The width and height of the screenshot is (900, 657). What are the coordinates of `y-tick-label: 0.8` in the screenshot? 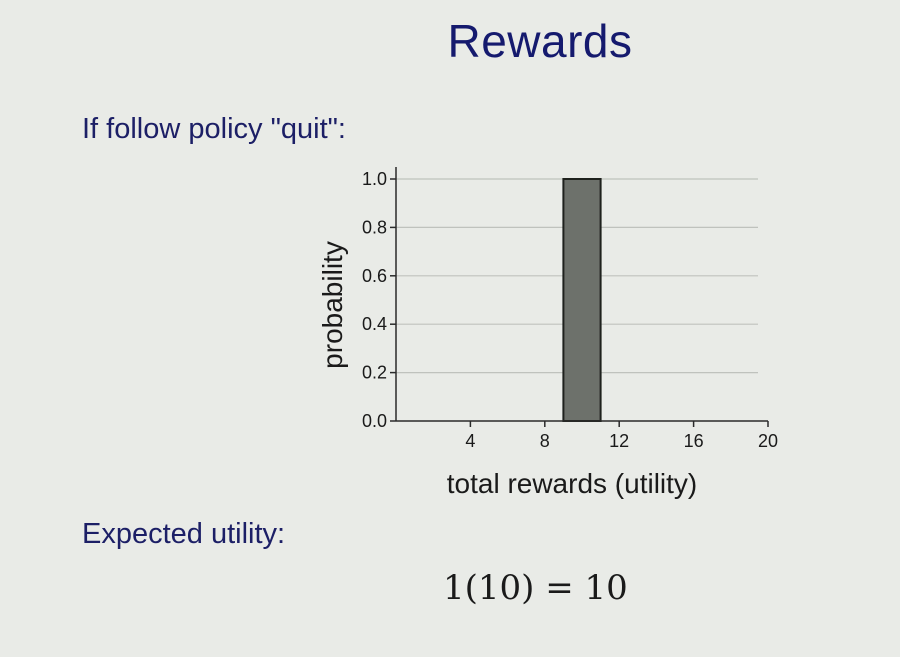 It's located at (374, 227).